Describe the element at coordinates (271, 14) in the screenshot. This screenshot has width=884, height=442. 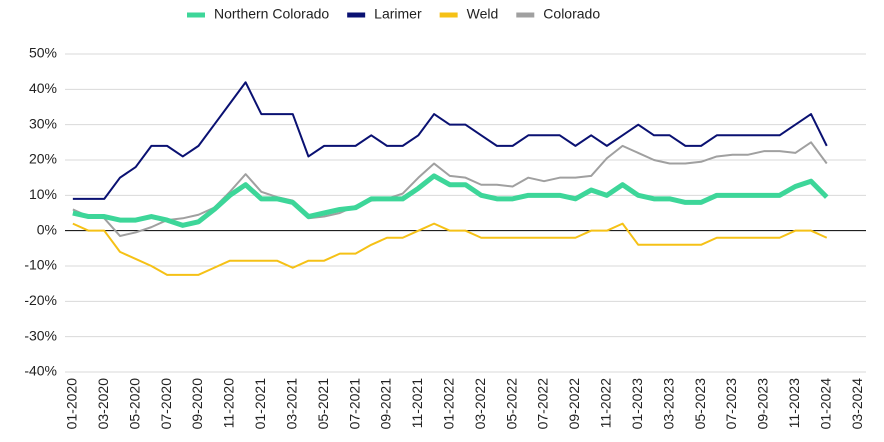
I see `legend-label: Northern Colorado` at that location.